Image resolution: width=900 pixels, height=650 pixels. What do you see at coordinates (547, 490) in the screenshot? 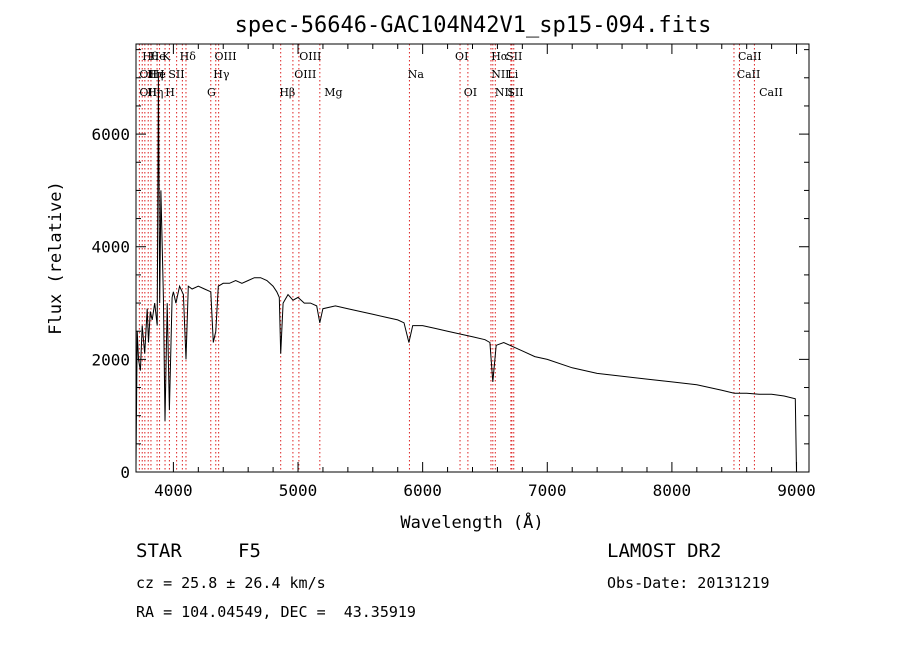
I see `x-tick-label-3: 7000` at bounding box center [547, 490].